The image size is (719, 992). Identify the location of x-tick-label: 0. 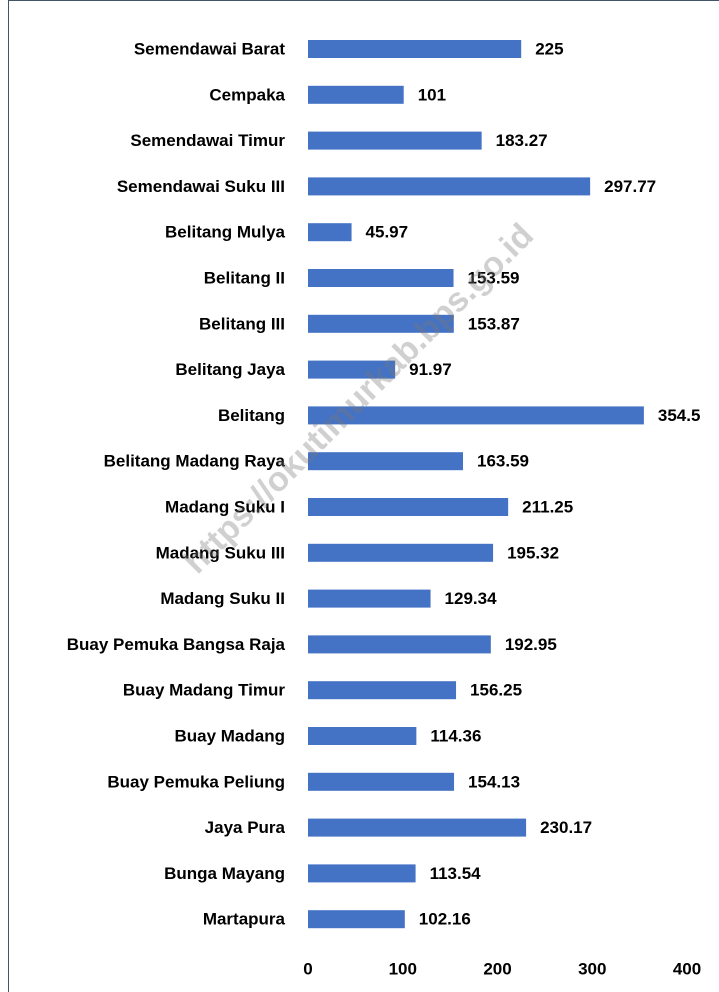
(307, 968).